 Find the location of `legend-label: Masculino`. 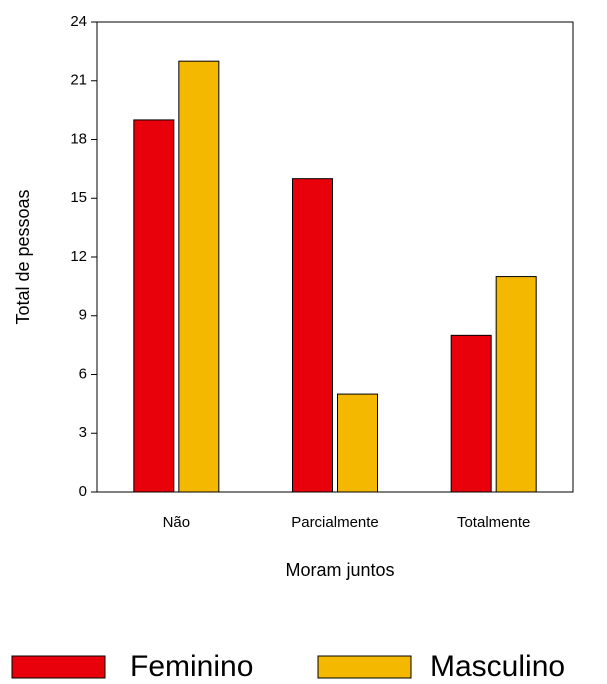

legend-label: Masculino is located at coordinates (497, 666).